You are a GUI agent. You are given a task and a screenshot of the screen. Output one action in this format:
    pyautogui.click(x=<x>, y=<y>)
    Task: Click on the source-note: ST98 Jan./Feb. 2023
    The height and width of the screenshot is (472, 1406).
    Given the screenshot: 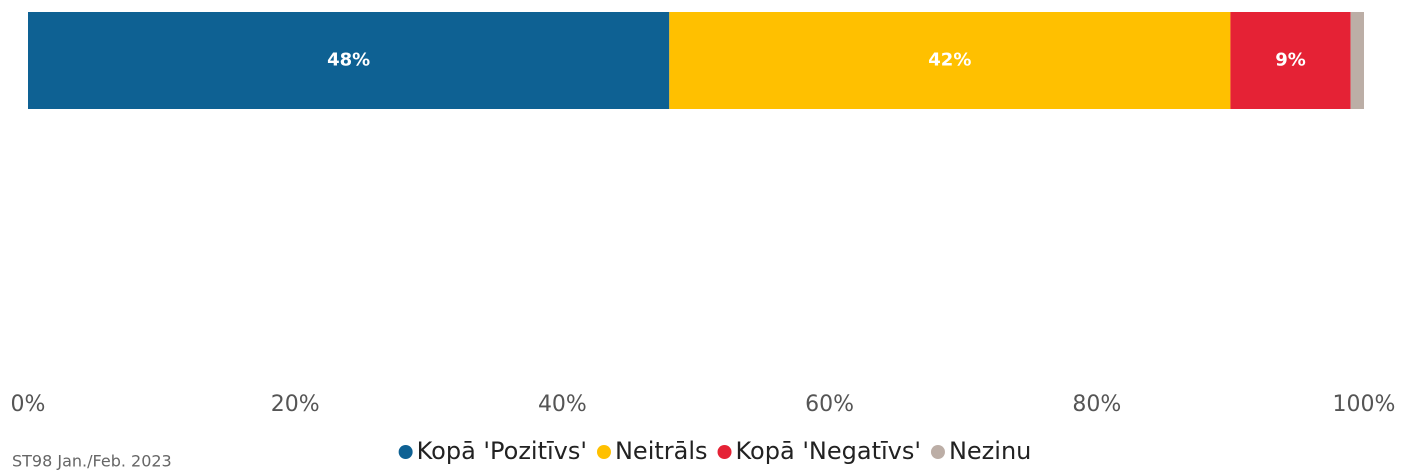 What is the action you would take?
    pyautogui.click(x=92, y=461)
    